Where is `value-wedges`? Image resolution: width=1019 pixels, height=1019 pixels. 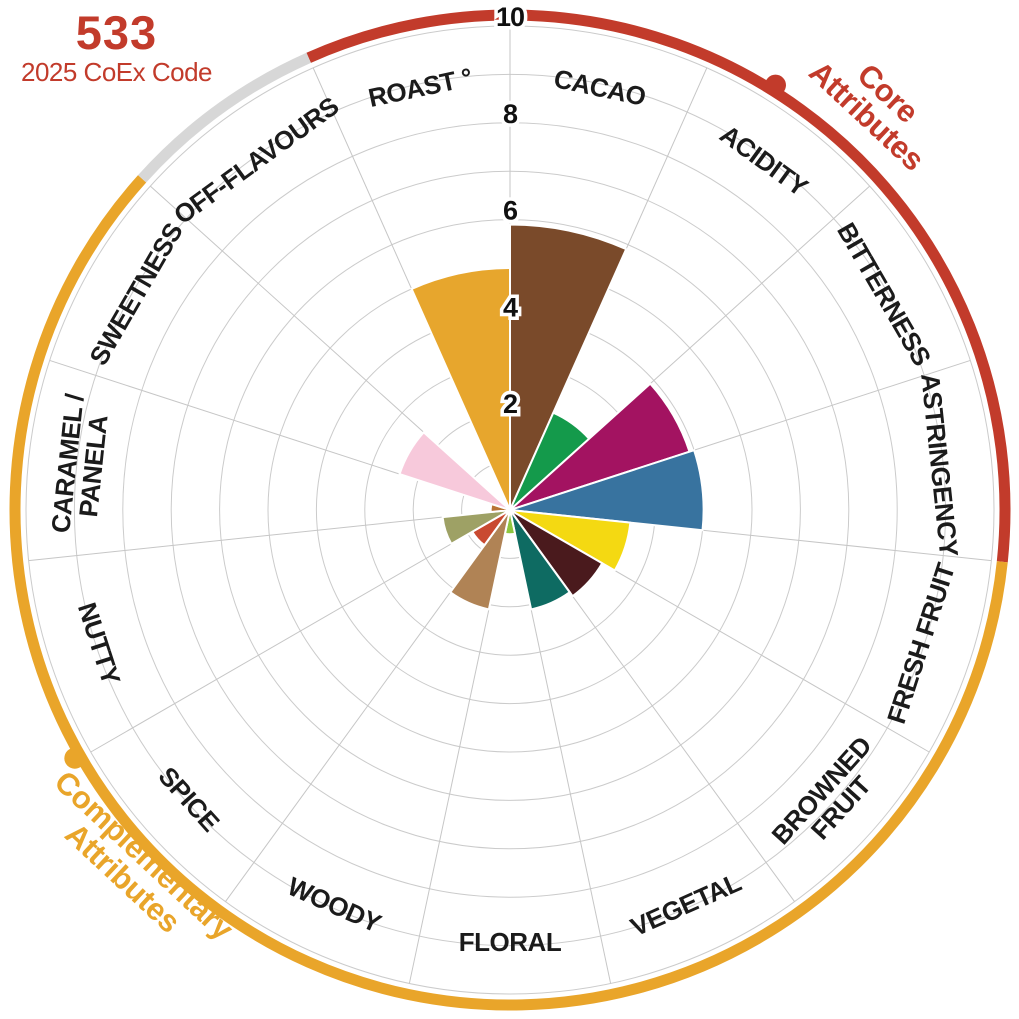
value-wedges is located at coordinates (551, 417).